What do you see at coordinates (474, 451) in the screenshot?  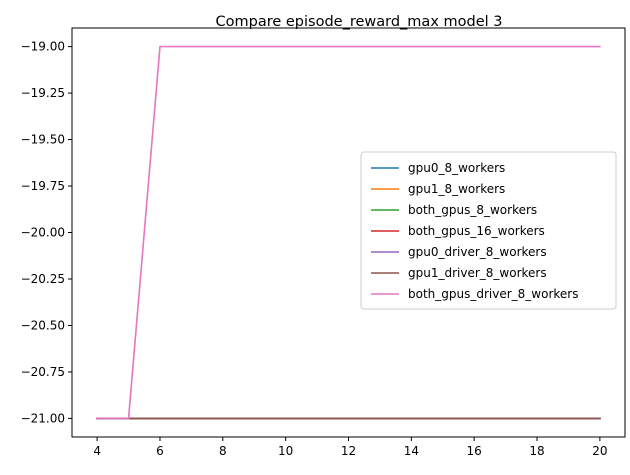 I see `x-tick-label: 16` at bounding box center [474, 451].